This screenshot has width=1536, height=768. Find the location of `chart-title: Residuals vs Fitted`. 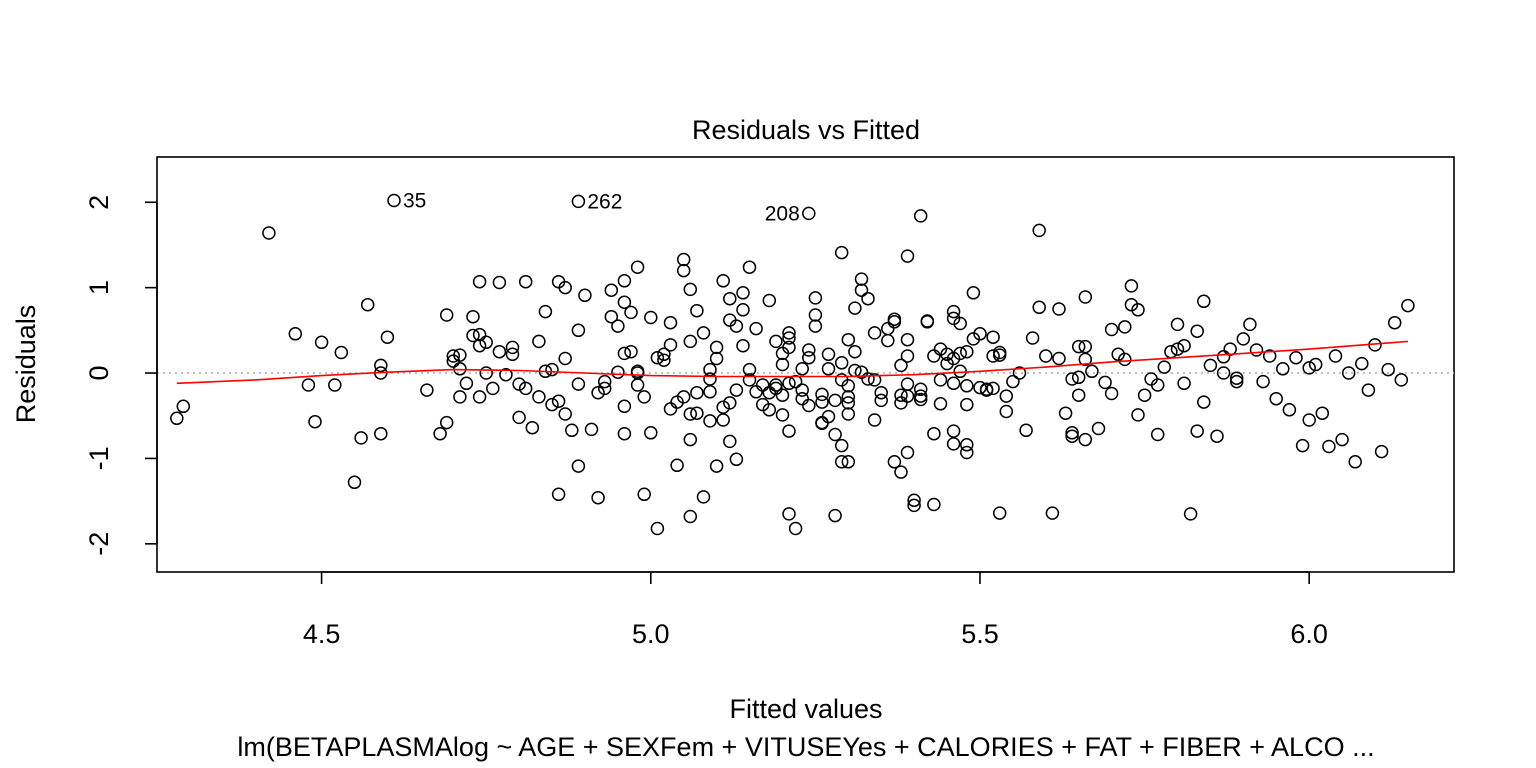

chart-title: Residuals vs Fitted is located at coordinates (806, 130).